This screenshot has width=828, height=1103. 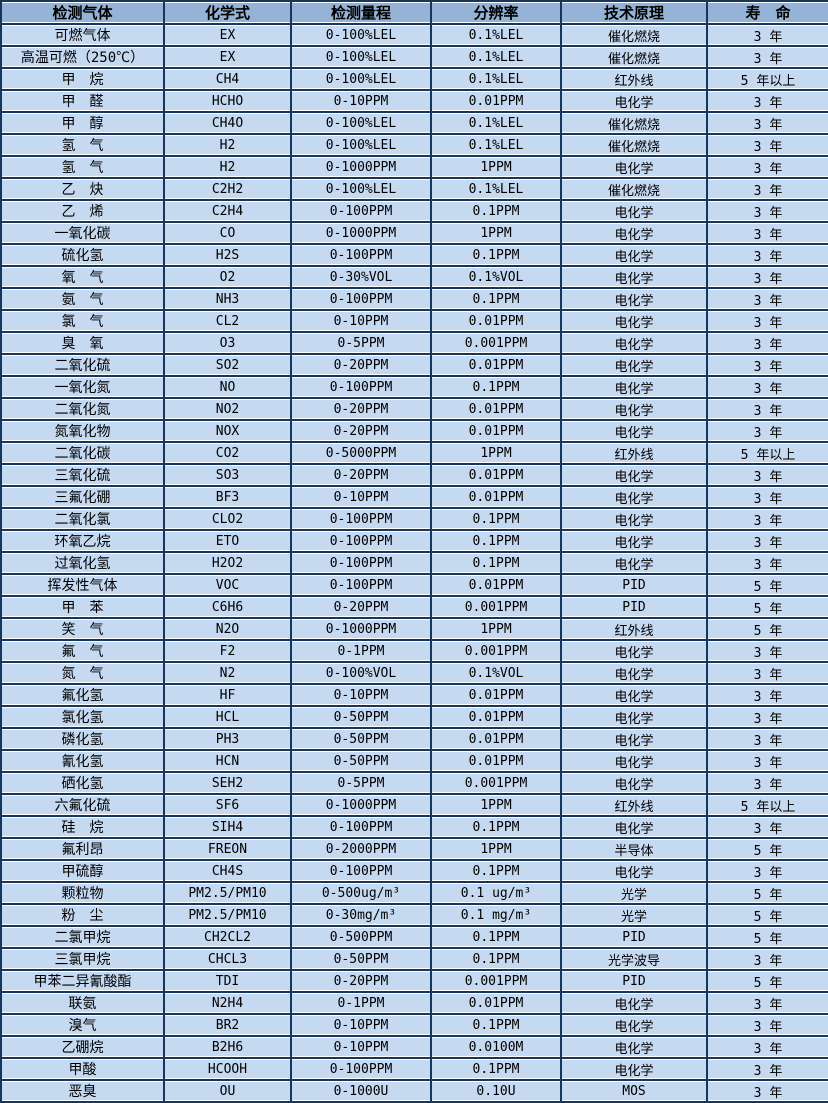 I want to click on cell-gas: 氮氧化物, so click(x=82, y=431).